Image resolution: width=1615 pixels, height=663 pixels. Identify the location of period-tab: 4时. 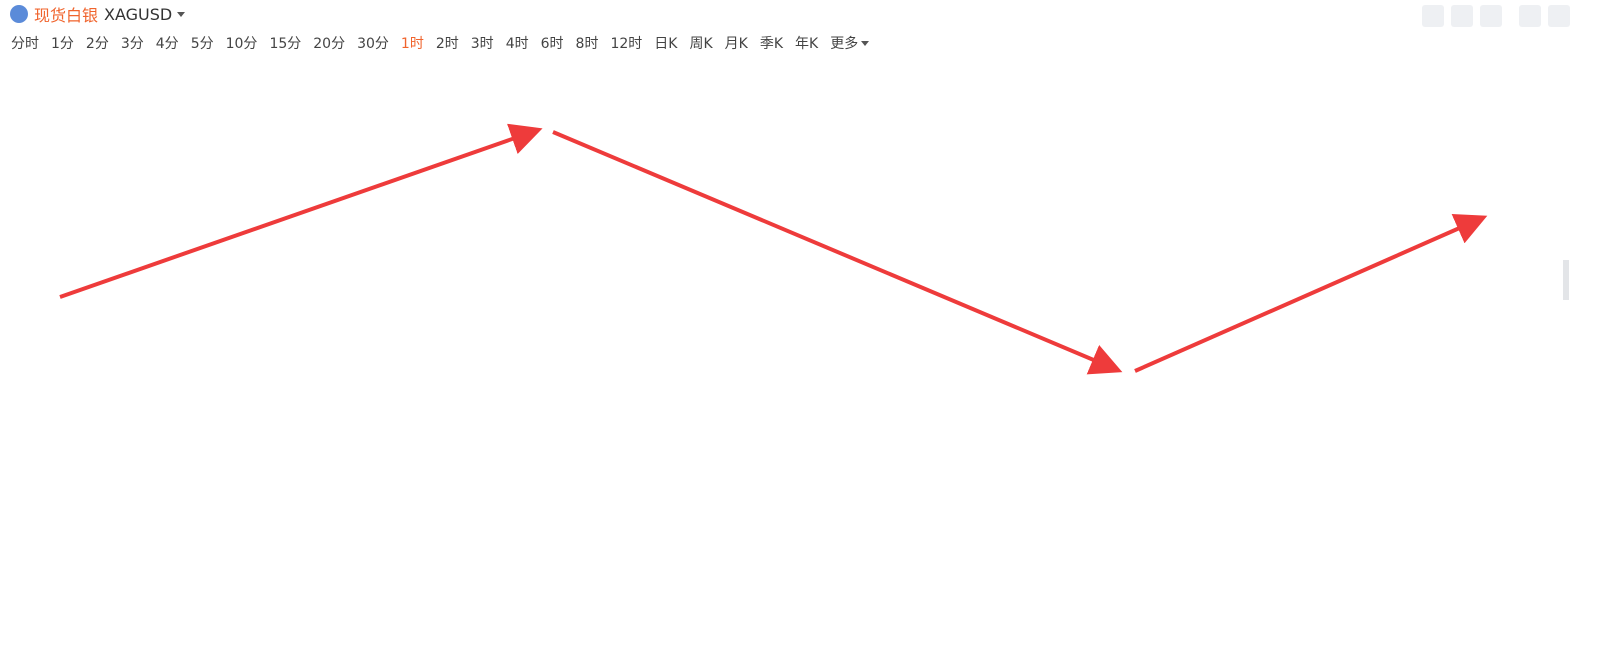
(517, 44).